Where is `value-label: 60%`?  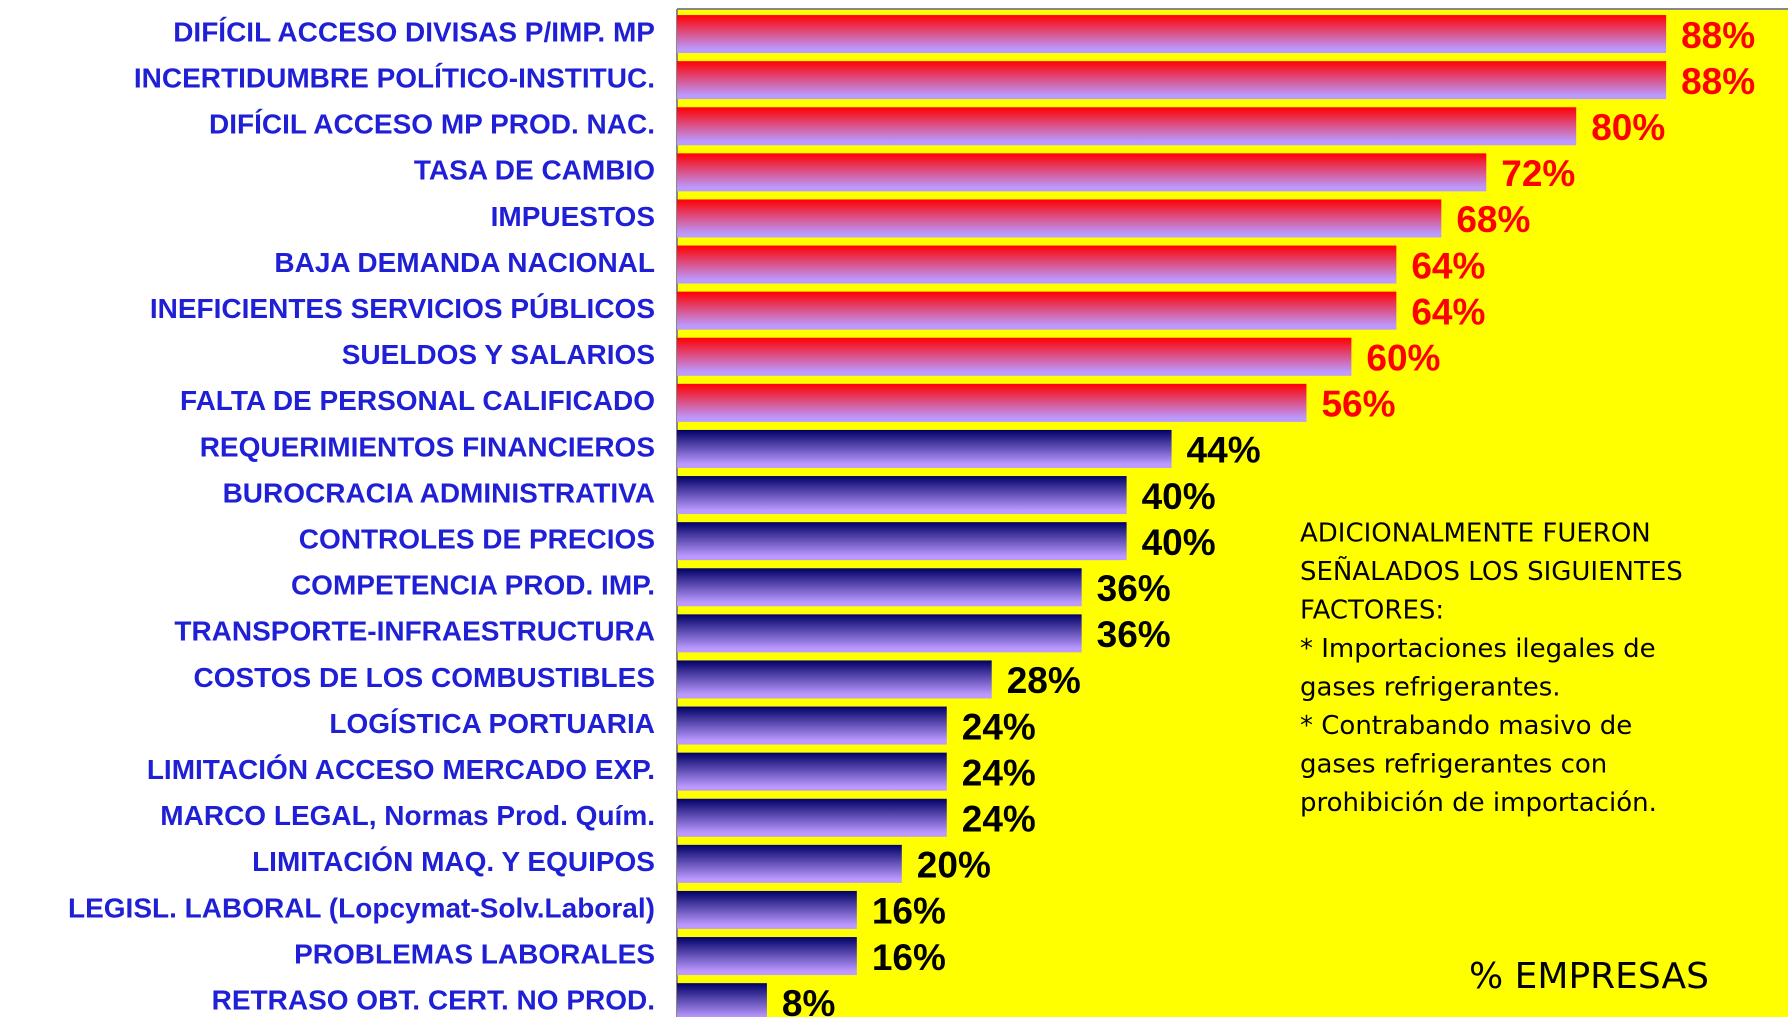 value-label: 60% is located at coordinates (1403, 358).